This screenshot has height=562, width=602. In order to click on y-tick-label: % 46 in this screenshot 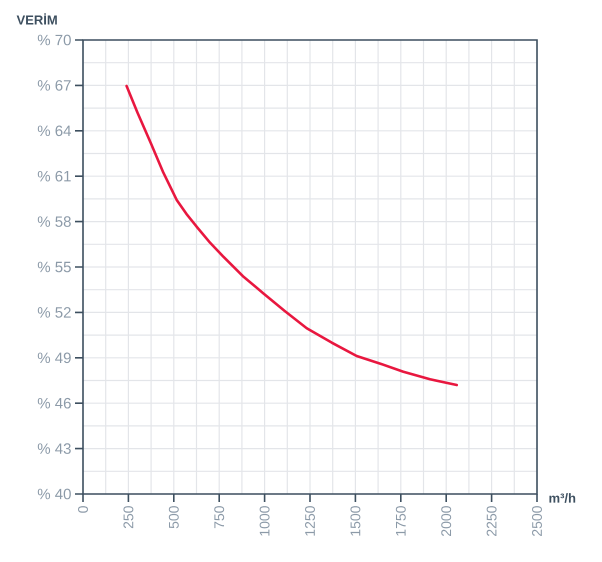, I will do `click(54, 403)`.